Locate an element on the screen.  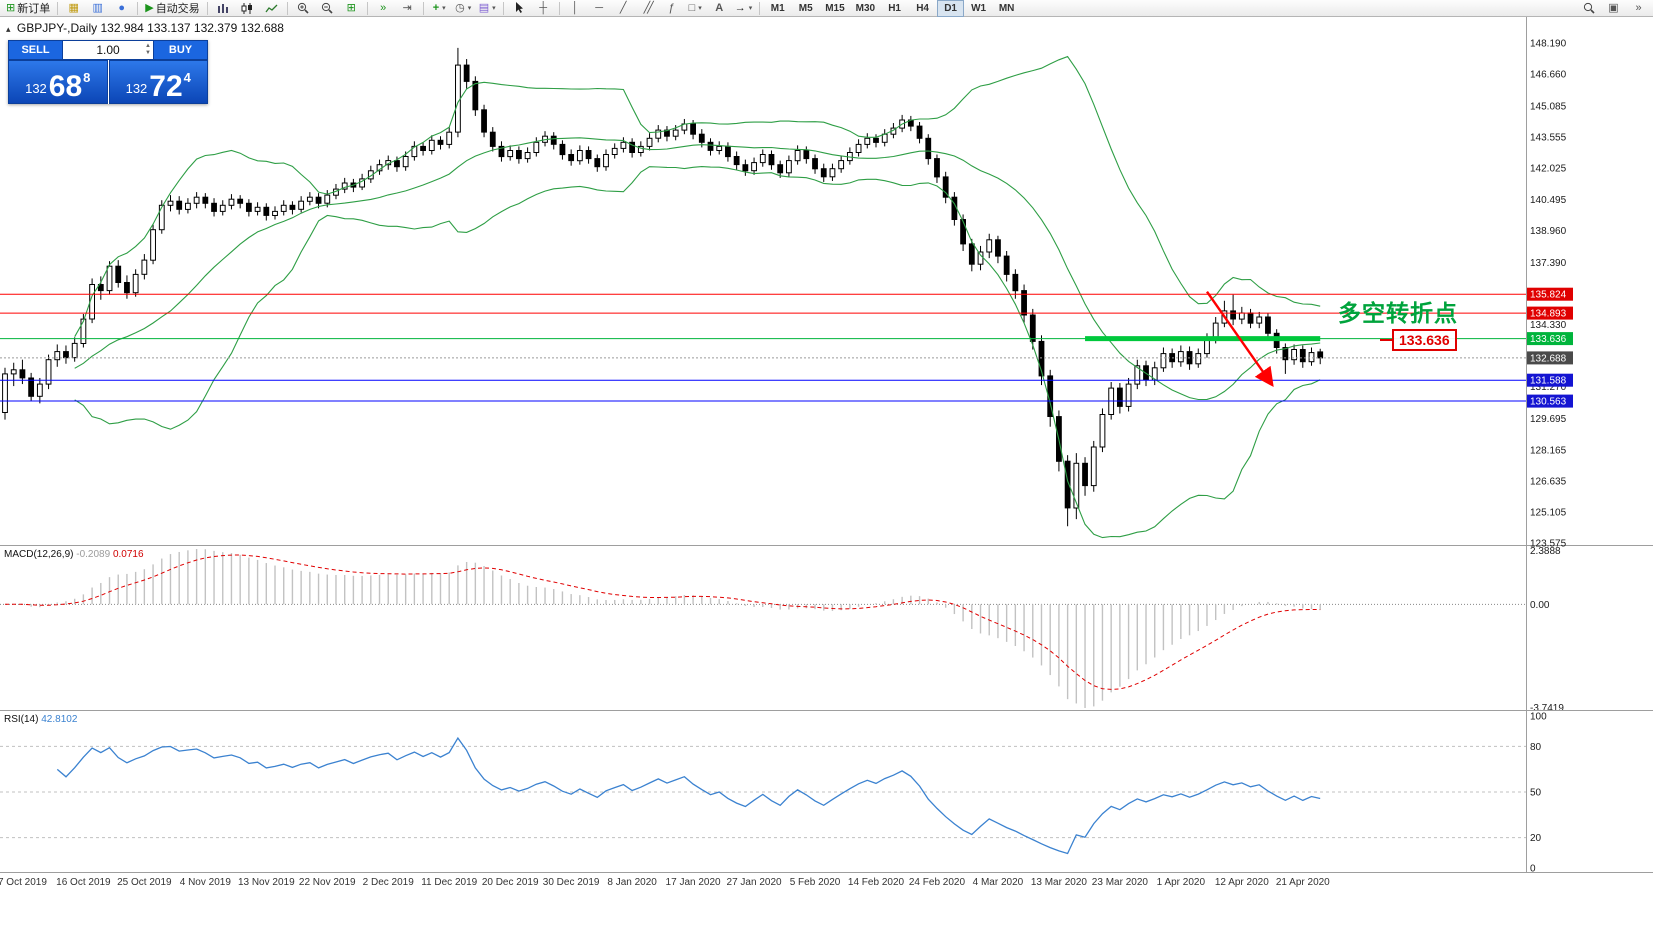
timeframe-h4-button: H4 is located at coordinates (922, 8).